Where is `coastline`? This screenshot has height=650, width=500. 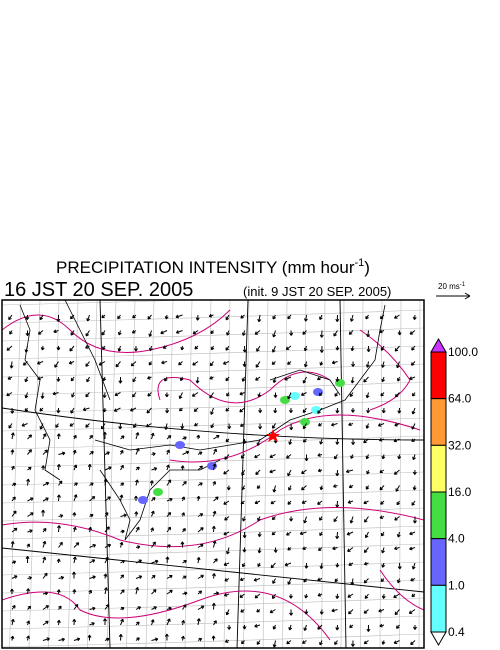 coastline is located at coordinates (240, 377).